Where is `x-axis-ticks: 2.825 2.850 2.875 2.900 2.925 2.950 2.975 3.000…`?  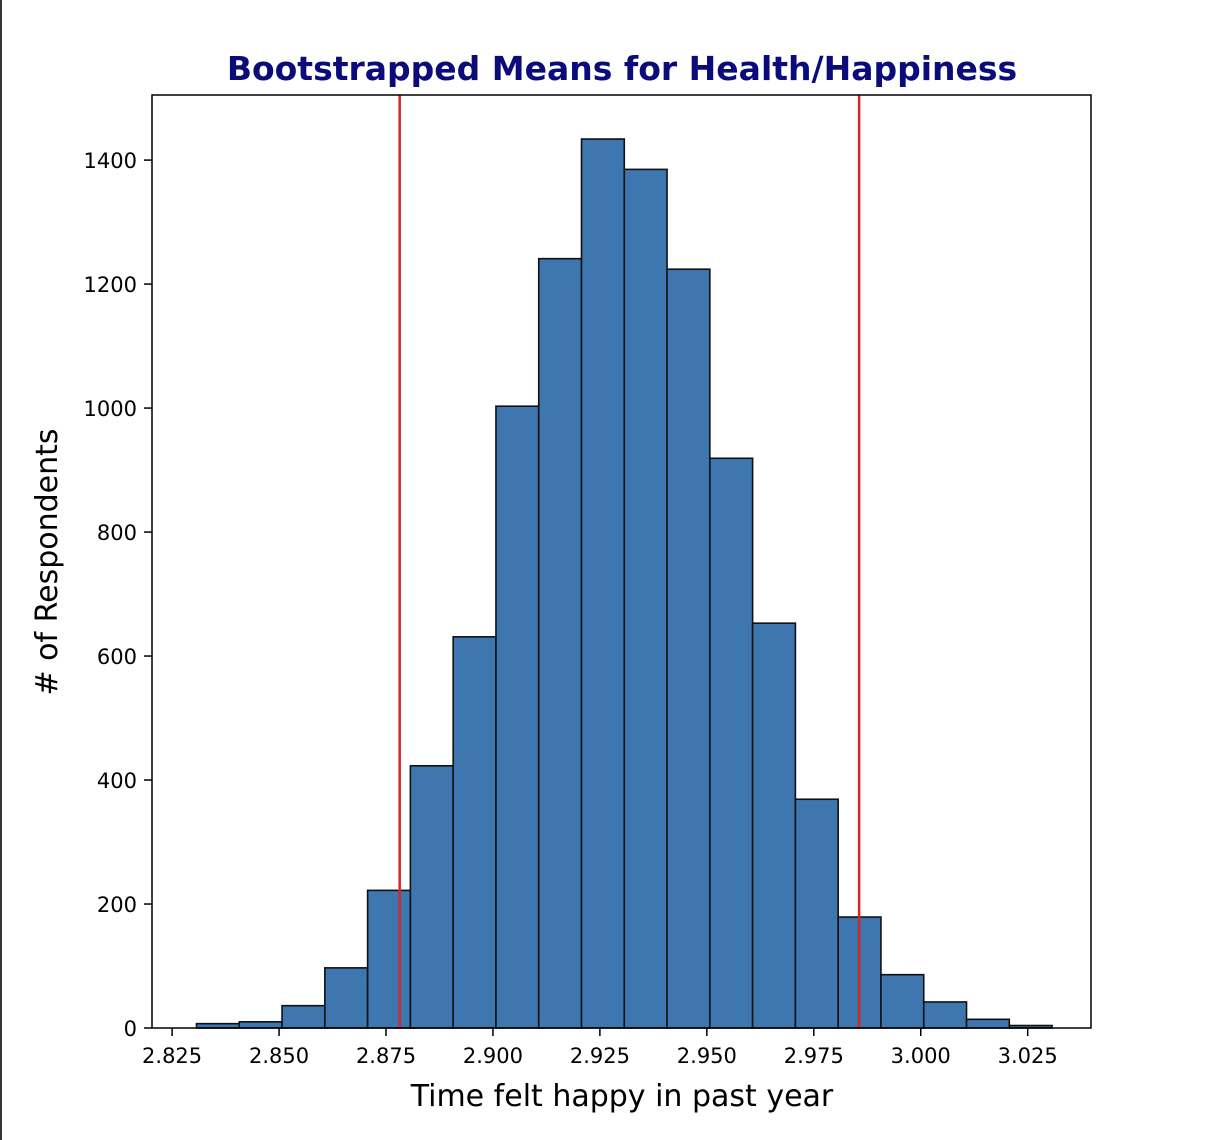
x-axis-ticks: 2.825 2.850 2.875 2.900 2.925 2.950 2.975 3.000… is located at coordinates (600, 1048).